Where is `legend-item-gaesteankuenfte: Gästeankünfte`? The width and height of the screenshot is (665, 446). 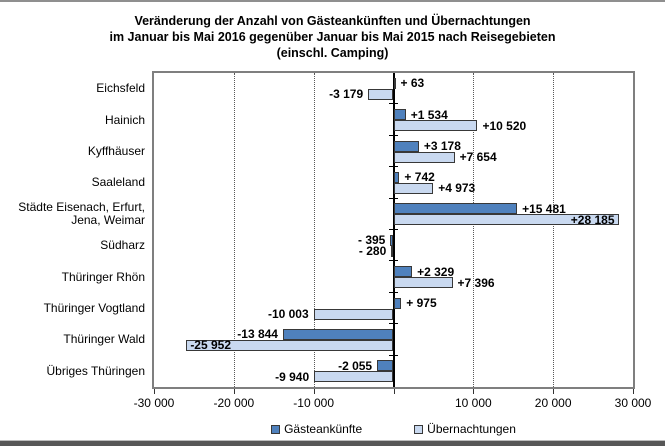 legend-item-gaesteankuenfte: Gästeankünfte is located at coordinates (316, 429).